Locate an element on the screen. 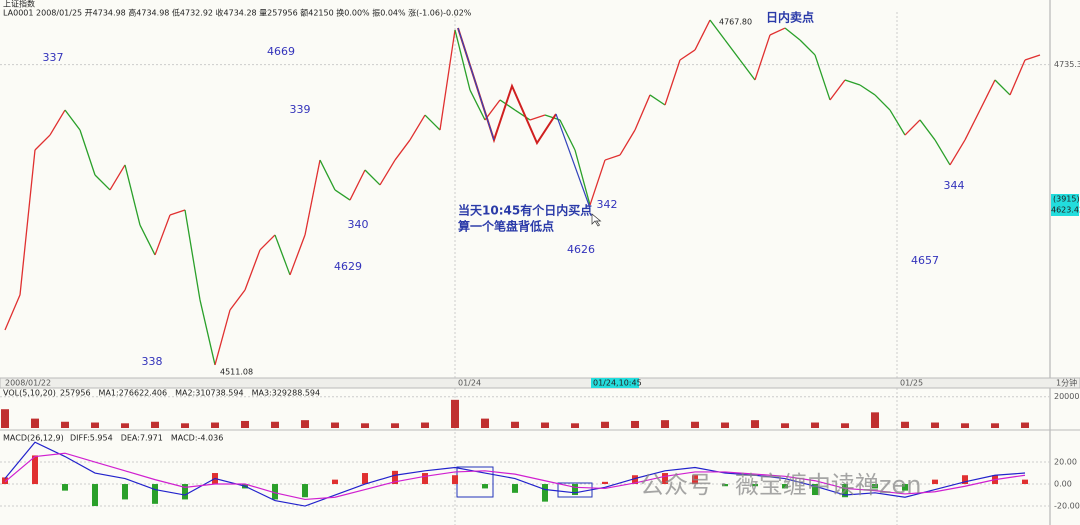 This screenshot has height=525, width=1080. sell-point-note: 日内卖点 is located at coordinates (790, 17).